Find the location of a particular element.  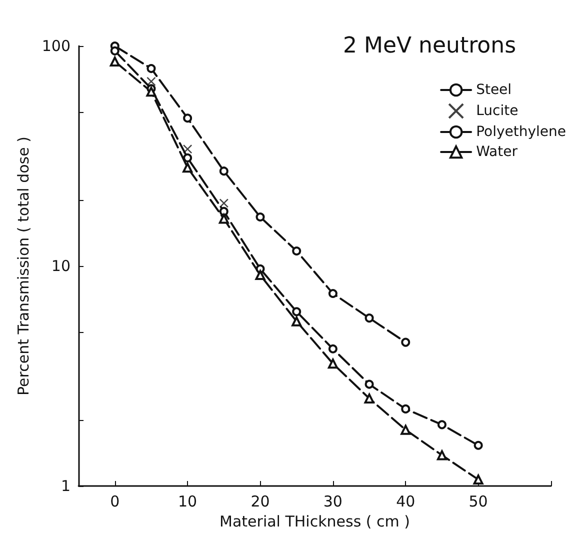

x-tick-label: 20 is located at coordinates (260, 501).